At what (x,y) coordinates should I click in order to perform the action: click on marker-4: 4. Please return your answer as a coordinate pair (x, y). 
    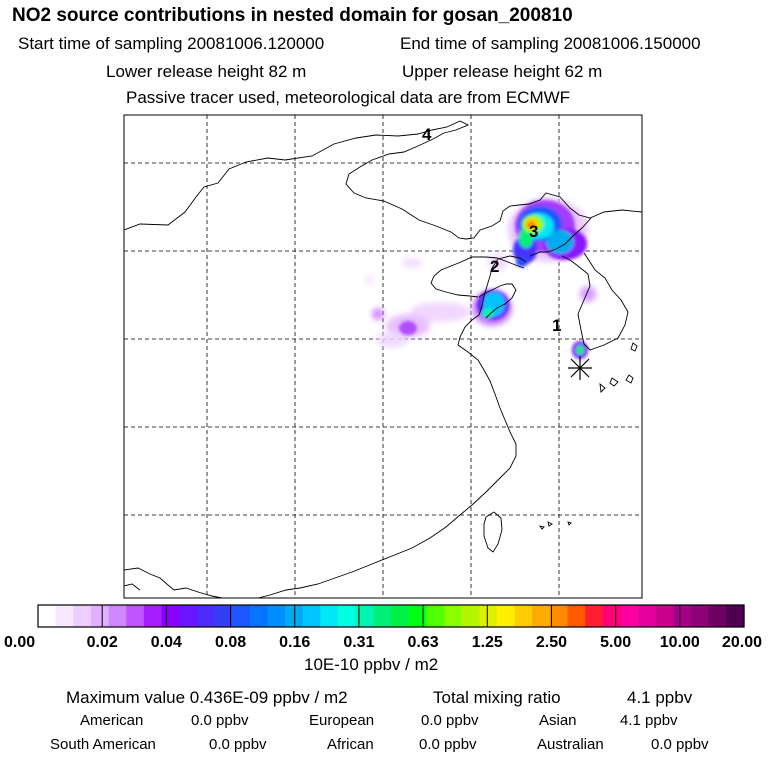
    Looking at the image, I should click on (427, 134).